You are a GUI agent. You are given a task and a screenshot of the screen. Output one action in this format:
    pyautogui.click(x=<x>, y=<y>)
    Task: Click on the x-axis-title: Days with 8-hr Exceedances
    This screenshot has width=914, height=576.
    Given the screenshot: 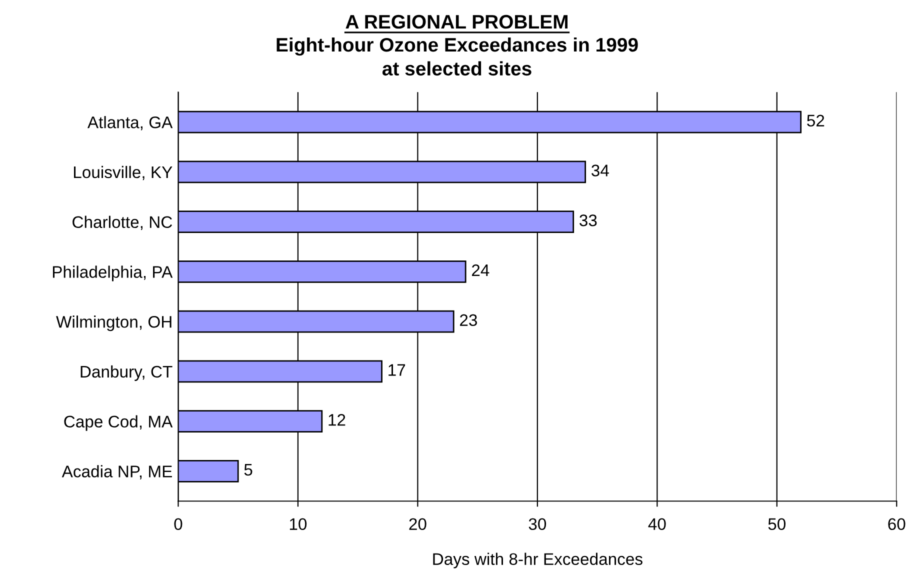 What is the action you would take?
    pyautogui.click(x=537, y=560)
    